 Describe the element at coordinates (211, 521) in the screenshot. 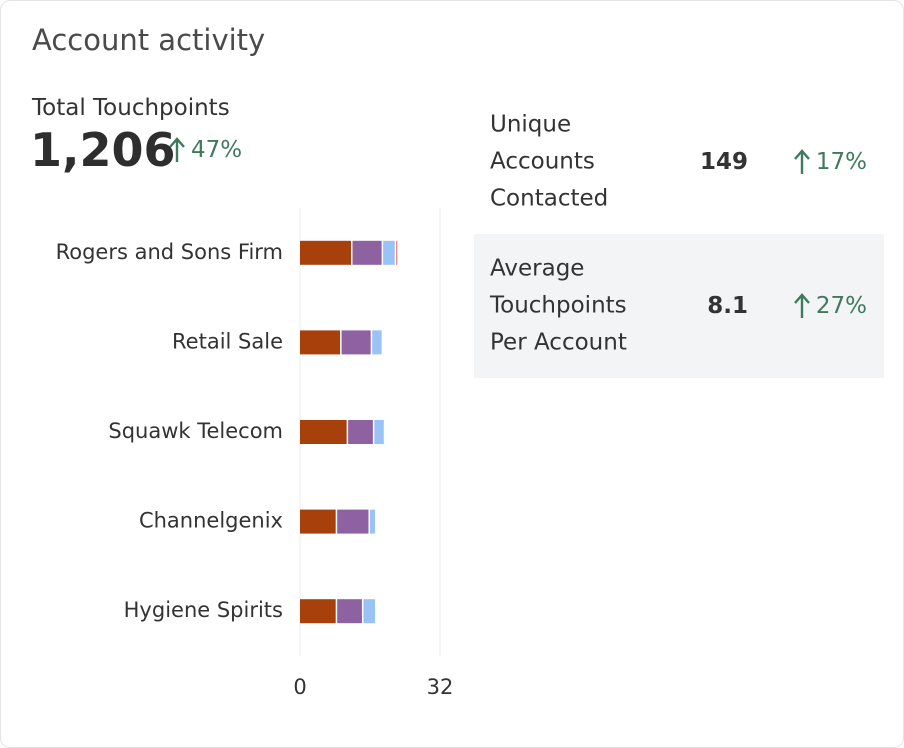

I see `y-tick-label: Channelgenix` at that location.